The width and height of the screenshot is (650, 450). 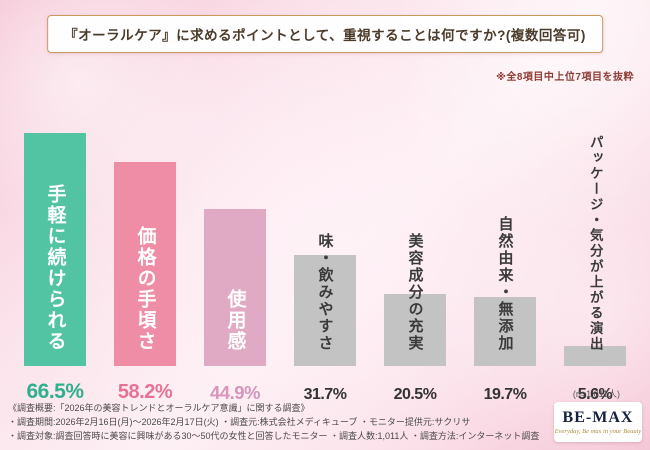 What do you see at coordinates (565, 77) in the screenshot?
I see `footnote-top: ※全8項目中上位7項目を抜粋` at bounding box center [565, 77].